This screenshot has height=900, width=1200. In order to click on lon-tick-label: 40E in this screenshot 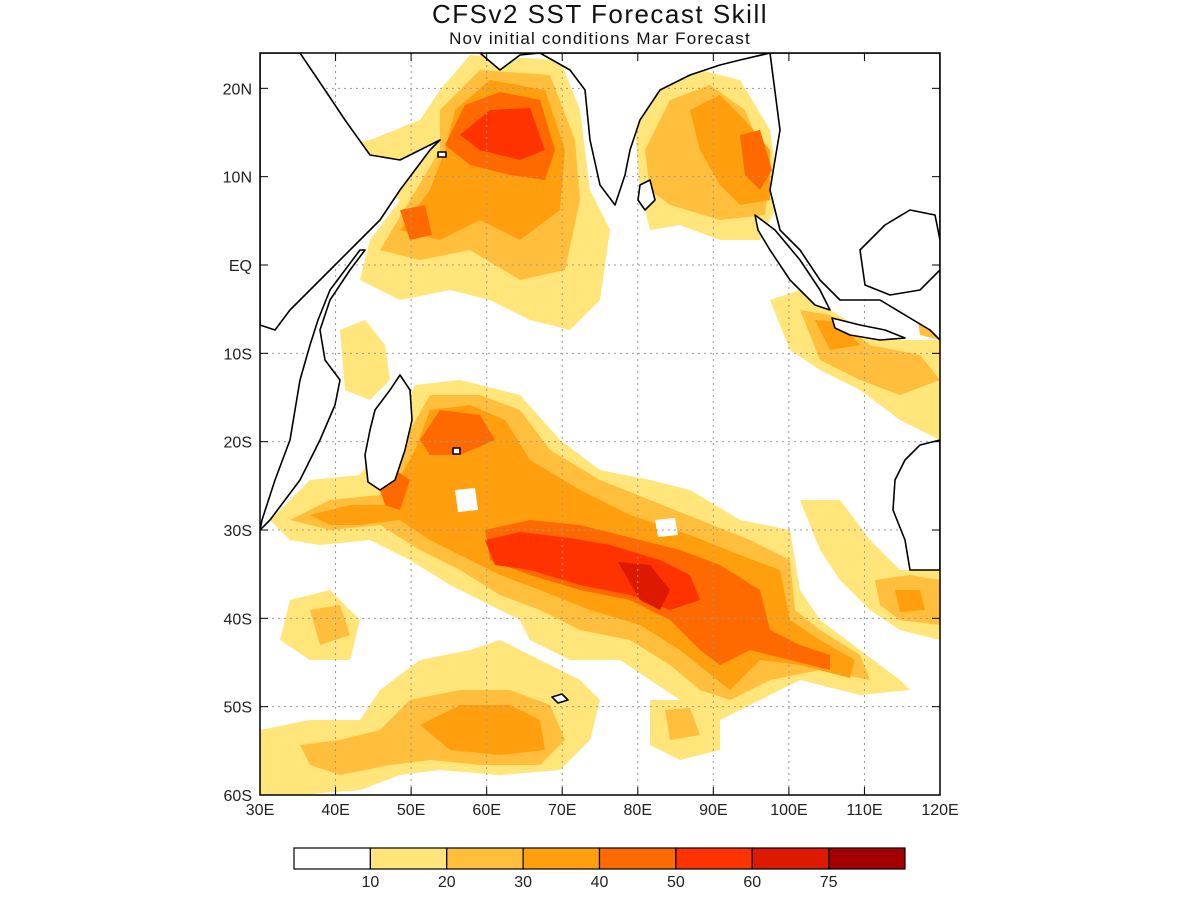, I will do `click(335, 810)`.